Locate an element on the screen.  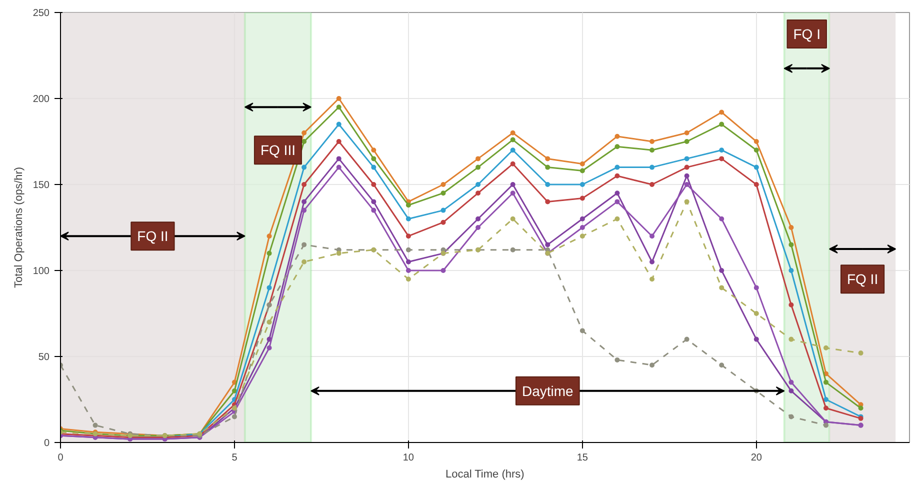
x-axis-title: Local Time (hrs) is located at coordinates (484, 474).